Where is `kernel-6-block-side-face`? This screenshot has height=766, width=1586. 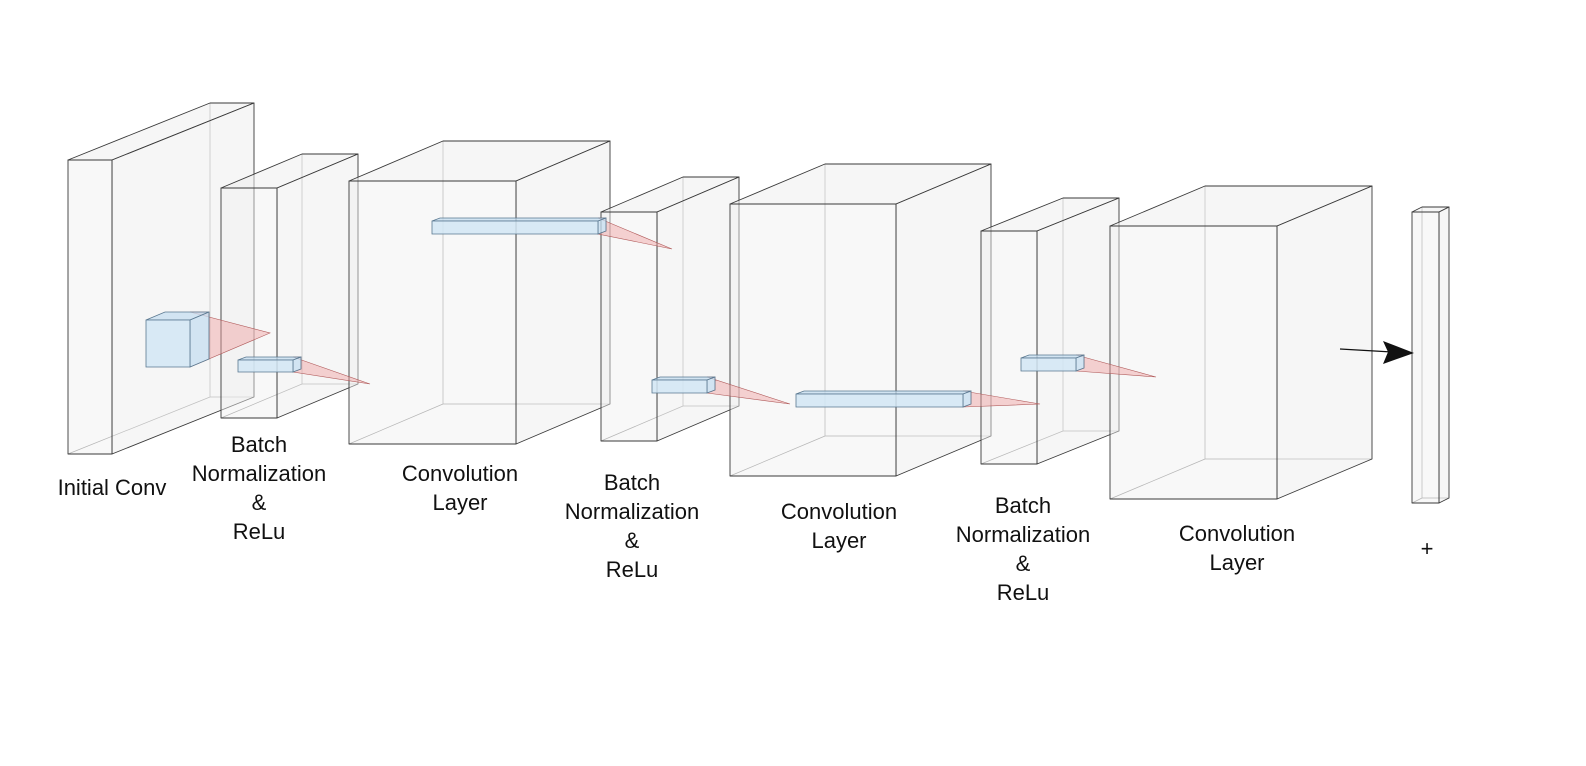 kernel-6-block-side-face is located at coordinates (1080, 363).